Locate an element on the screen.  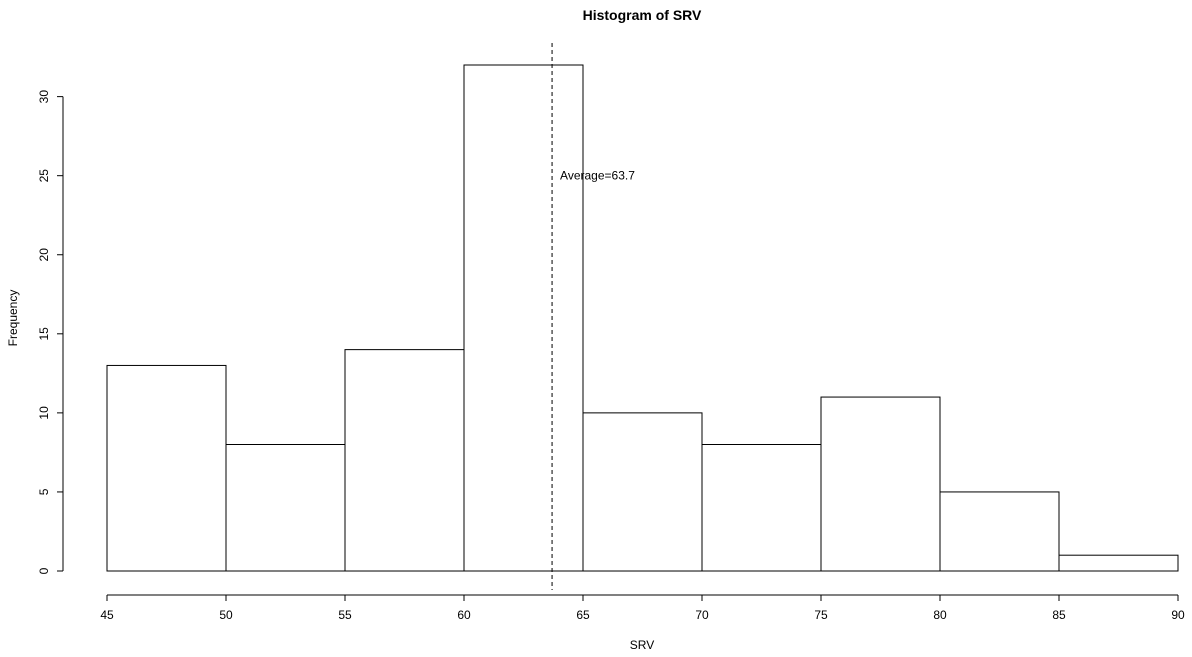
x-tick-label: 85 is located at coordinates (1059, 615).